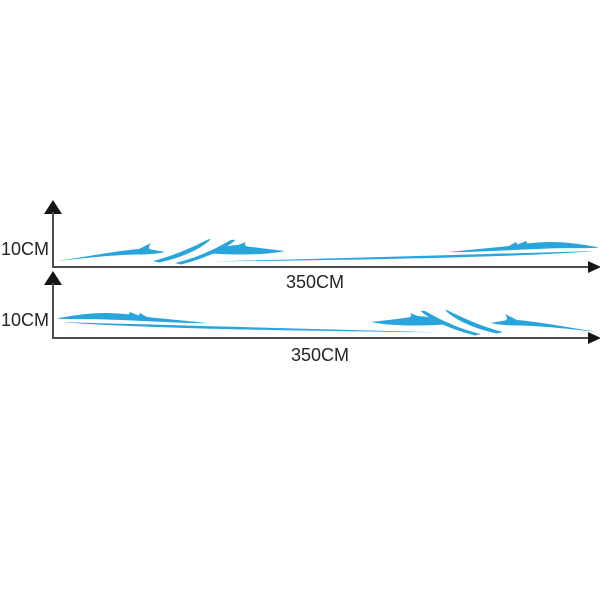 This screenshot has height=600, width=600. I want to click on wave-pinstripe-decal-right, so click(328, 323).